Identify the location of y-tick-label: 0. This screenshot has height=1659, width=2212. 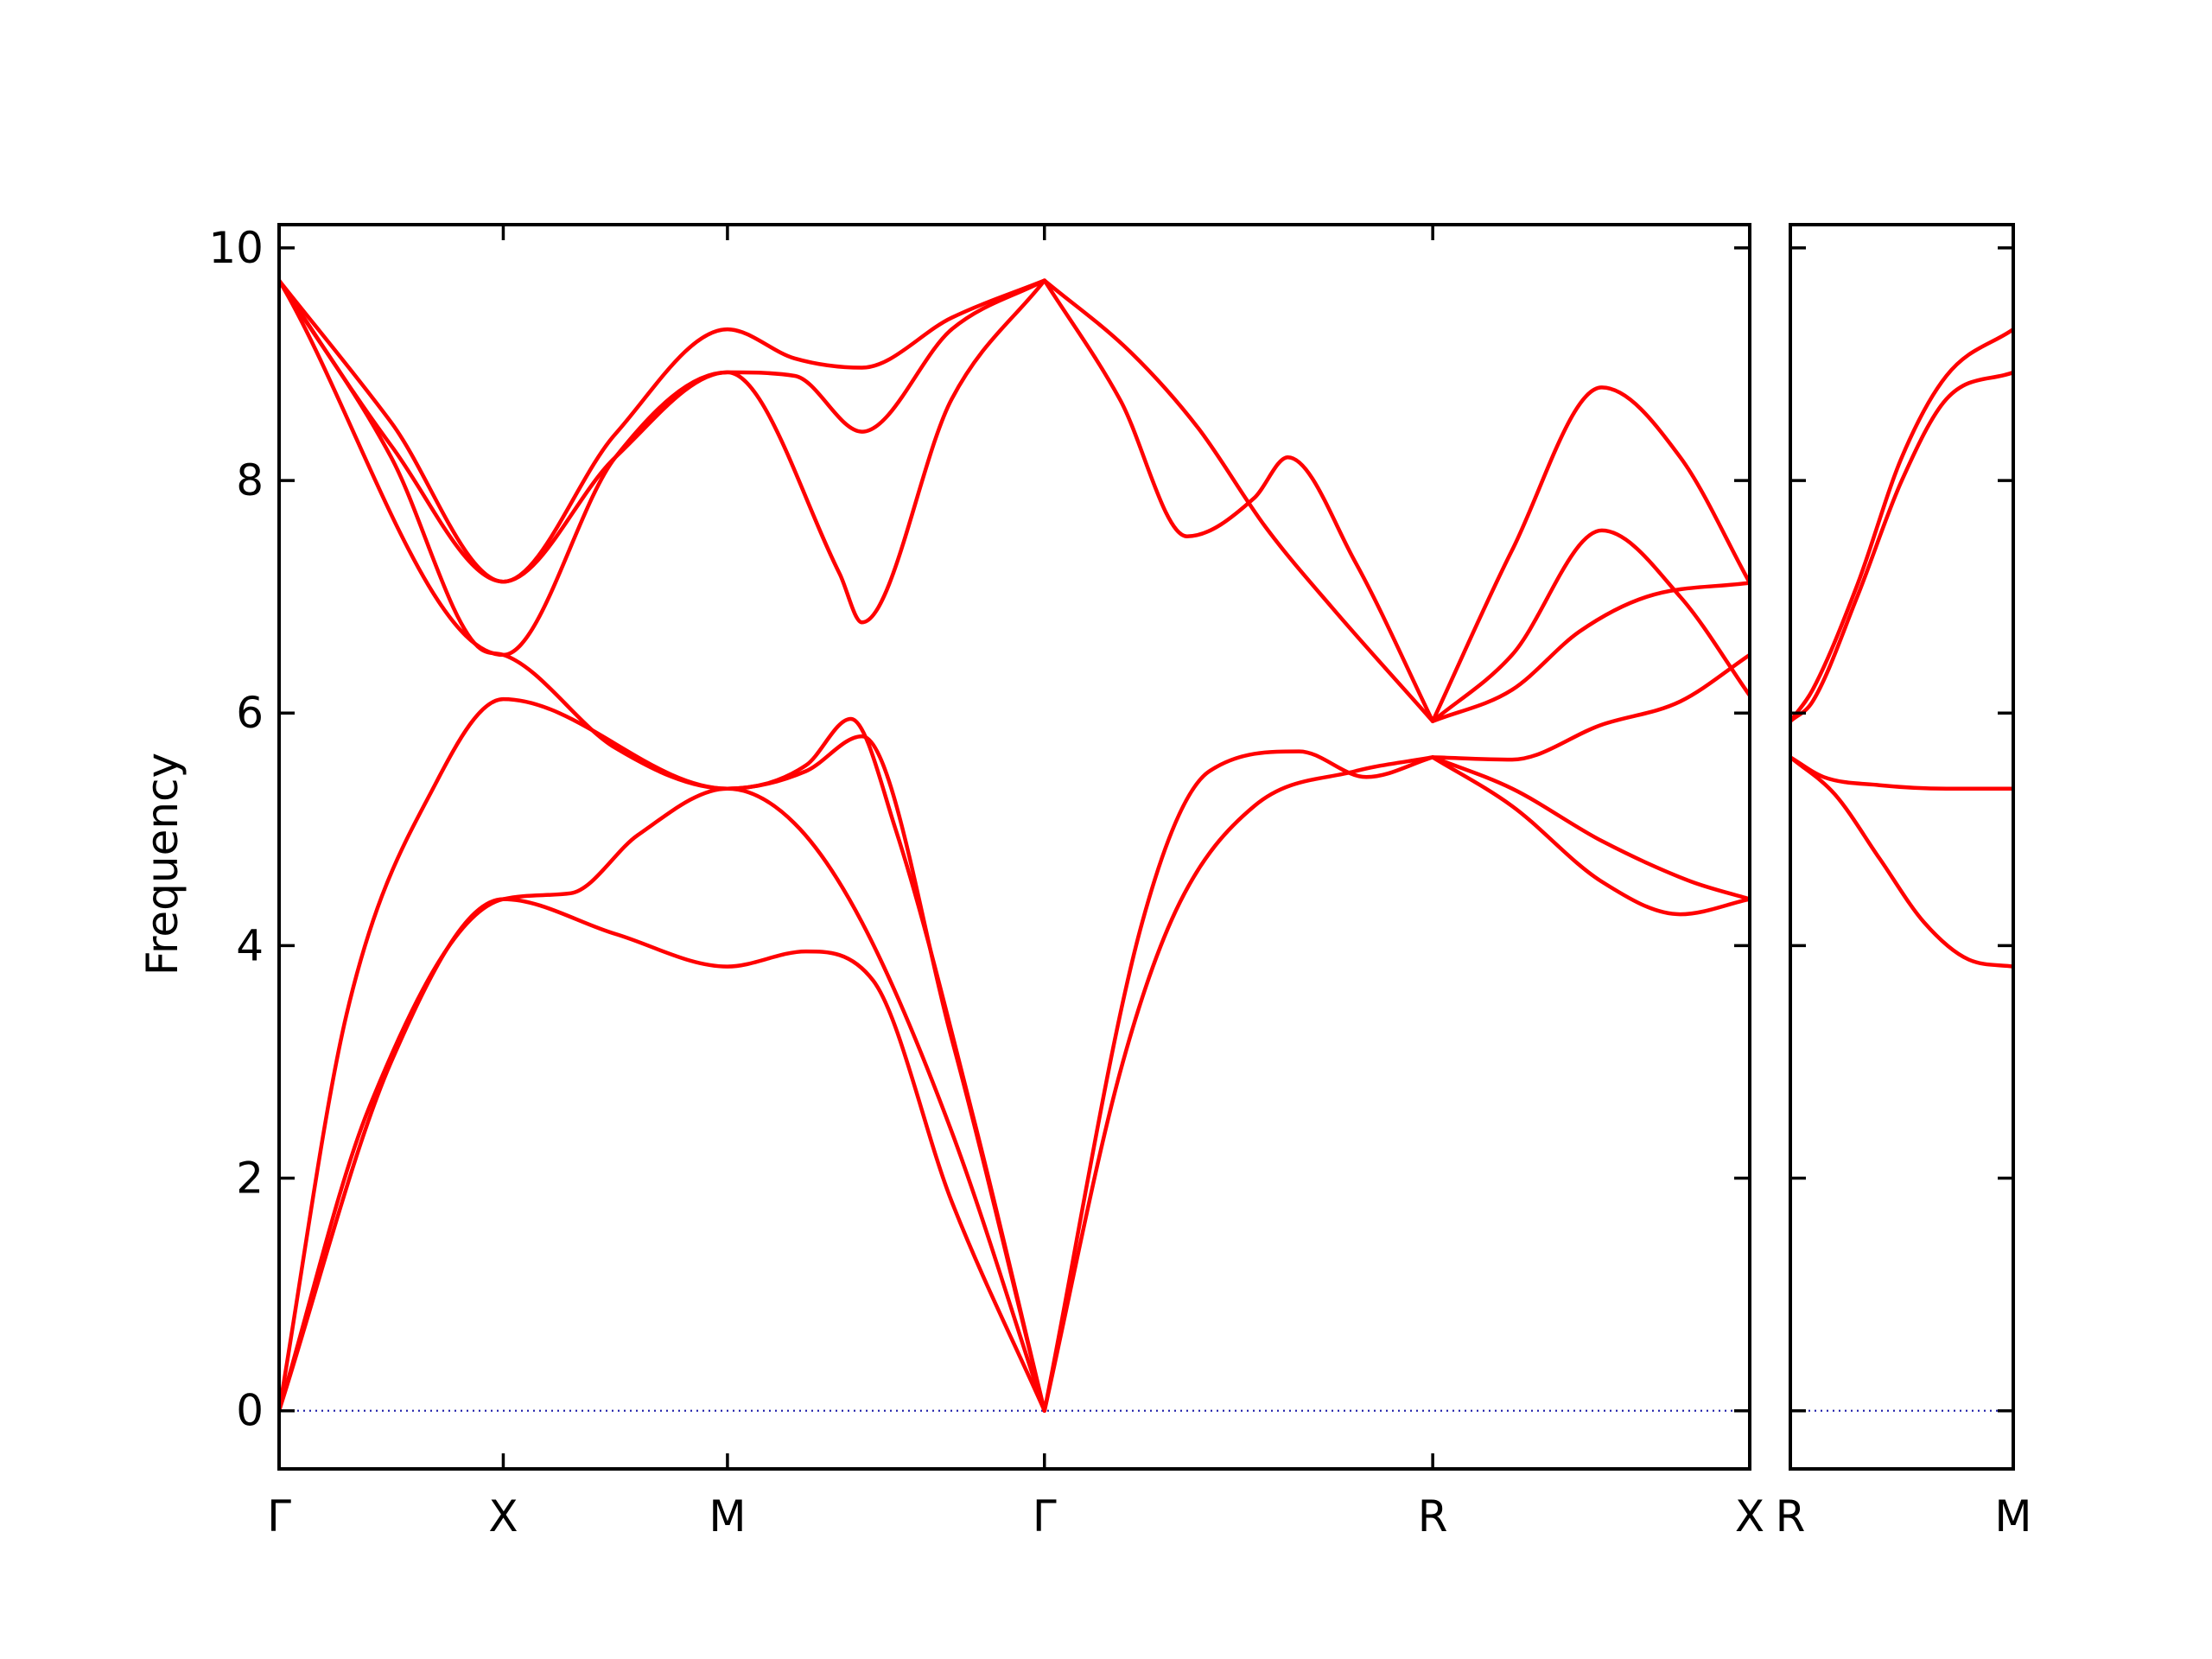
(250, 1411).